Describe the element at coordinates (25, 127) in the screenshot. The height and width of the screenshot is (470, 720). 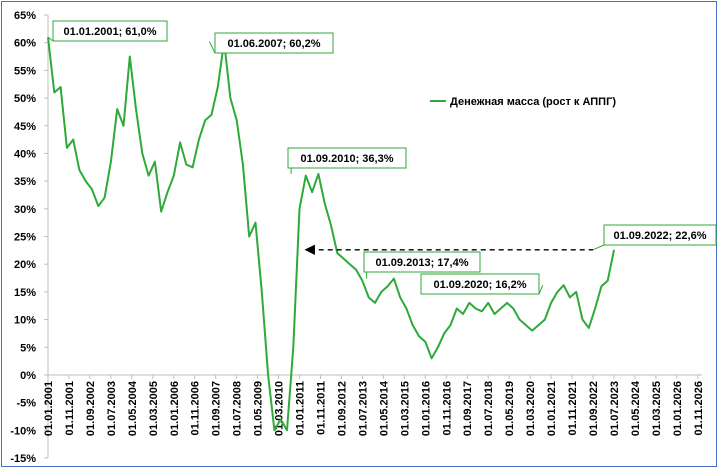
I see `y-tick-label: 45%` at that location.